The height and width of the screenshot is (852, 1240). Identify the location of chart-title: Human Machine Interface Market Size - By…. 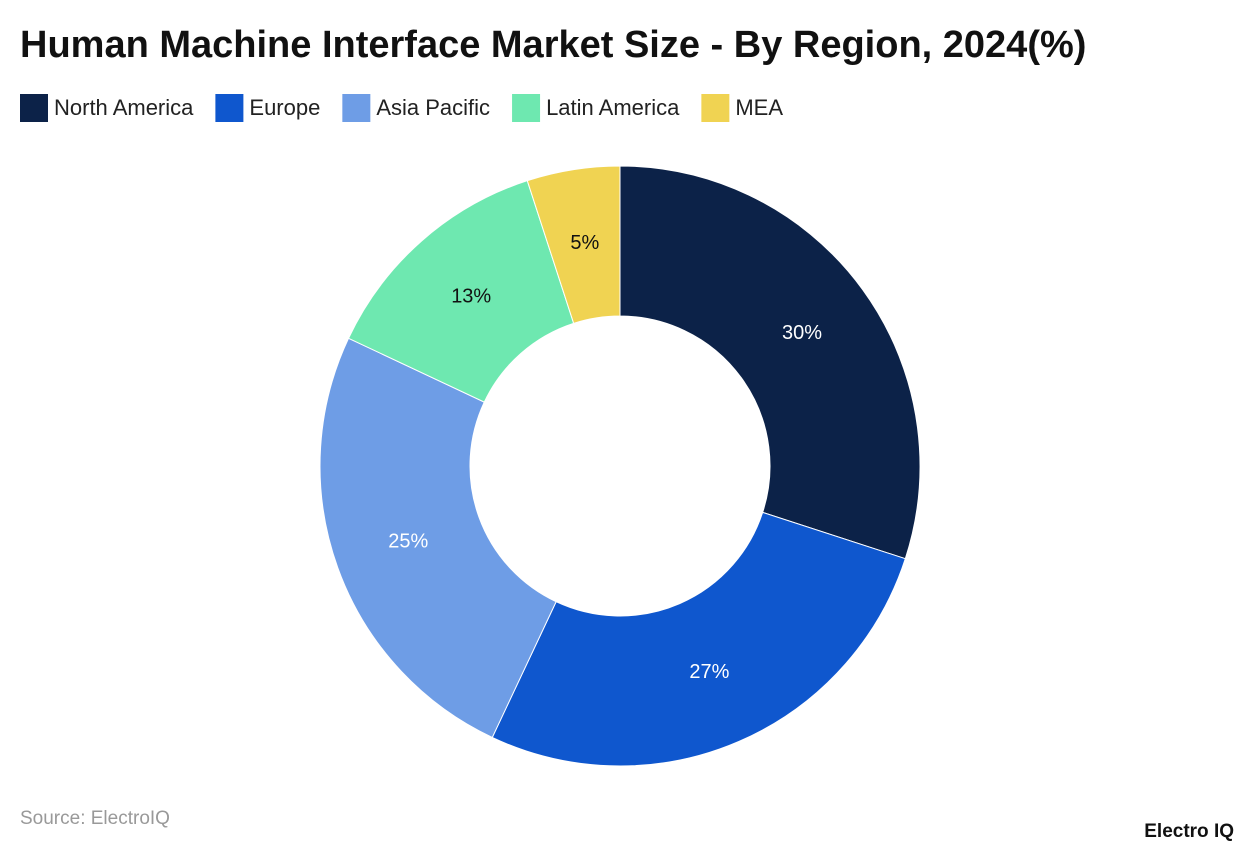
(553, 45).